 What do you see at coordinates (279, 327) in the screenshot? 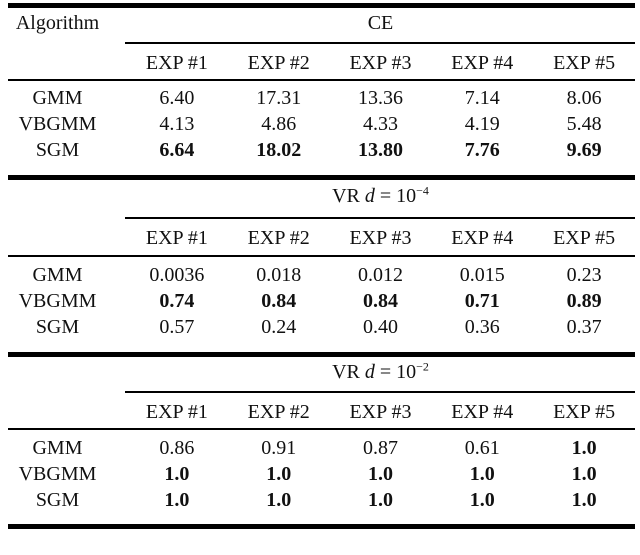
I see `cell: 0.24` at bounding box center [279, 327].